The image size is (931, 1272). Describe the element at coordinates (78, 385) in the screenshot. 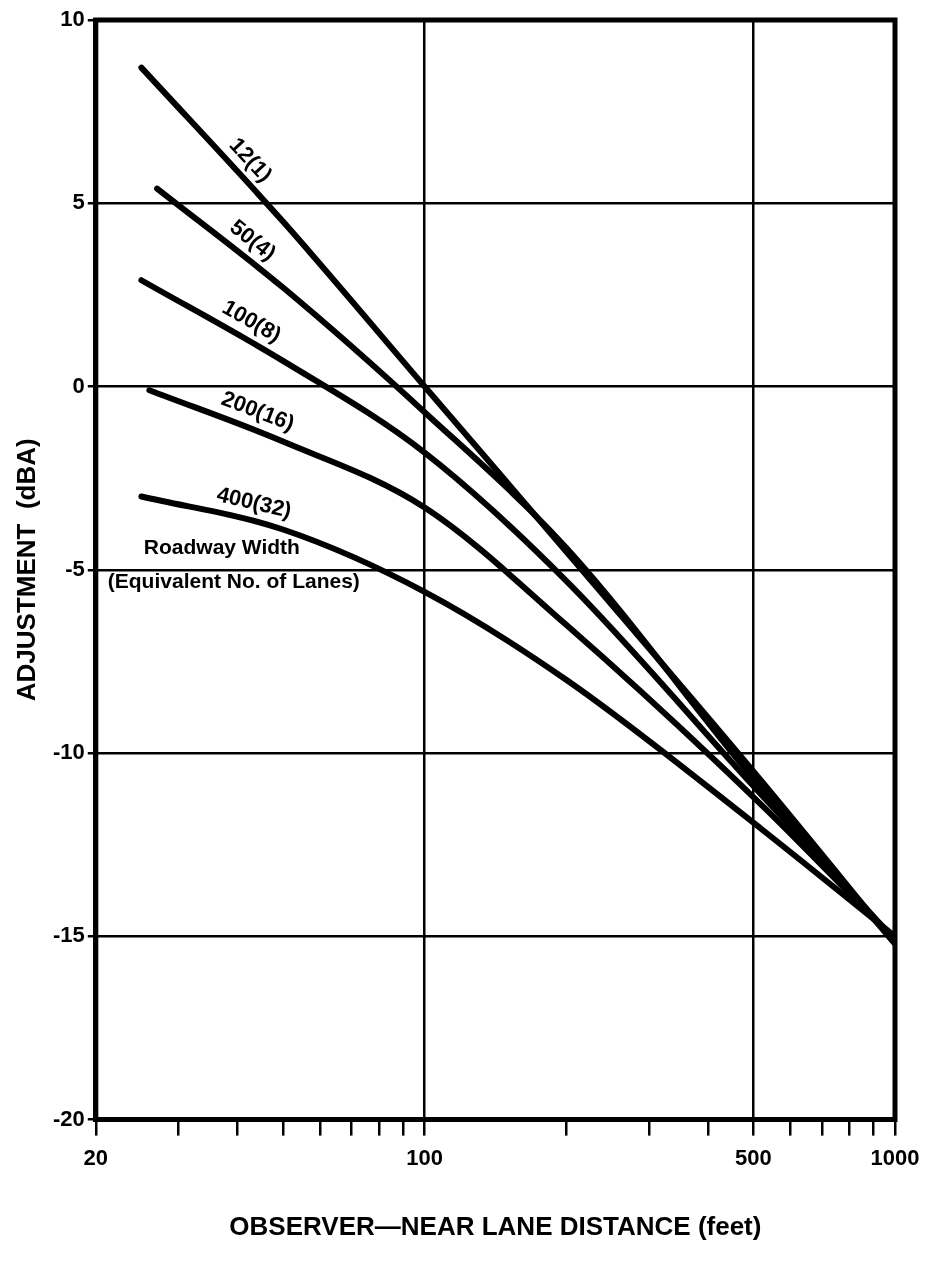

I see `y-tick-label: 0` at that location.